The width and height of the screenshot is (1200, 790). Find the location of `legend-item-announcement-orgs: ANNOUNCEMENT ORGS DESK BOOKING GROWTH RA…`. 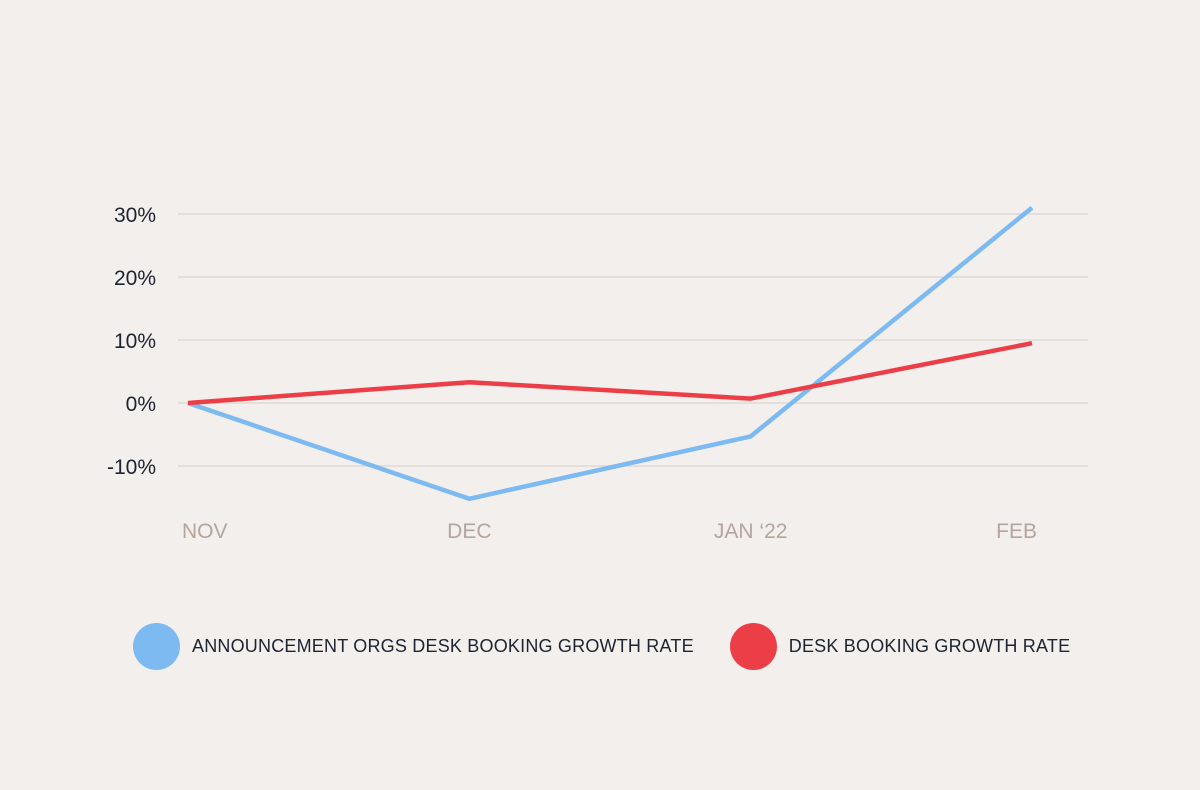

legend-item-announcement-orgs: ANNOUNCEMENT ORGS DESK BOOKING GROWTH RA… is located at coordinates (413, 646).